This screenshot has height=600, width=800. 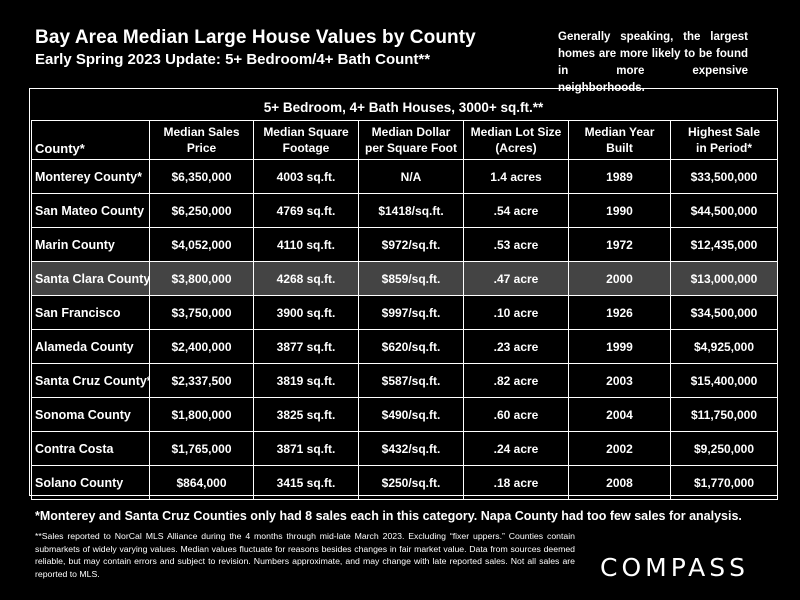 What do you see at coordinates (90, 380) in the screenshot?
I see `cell-county: Santa Cruz County*` at bounding box center [90, 380].